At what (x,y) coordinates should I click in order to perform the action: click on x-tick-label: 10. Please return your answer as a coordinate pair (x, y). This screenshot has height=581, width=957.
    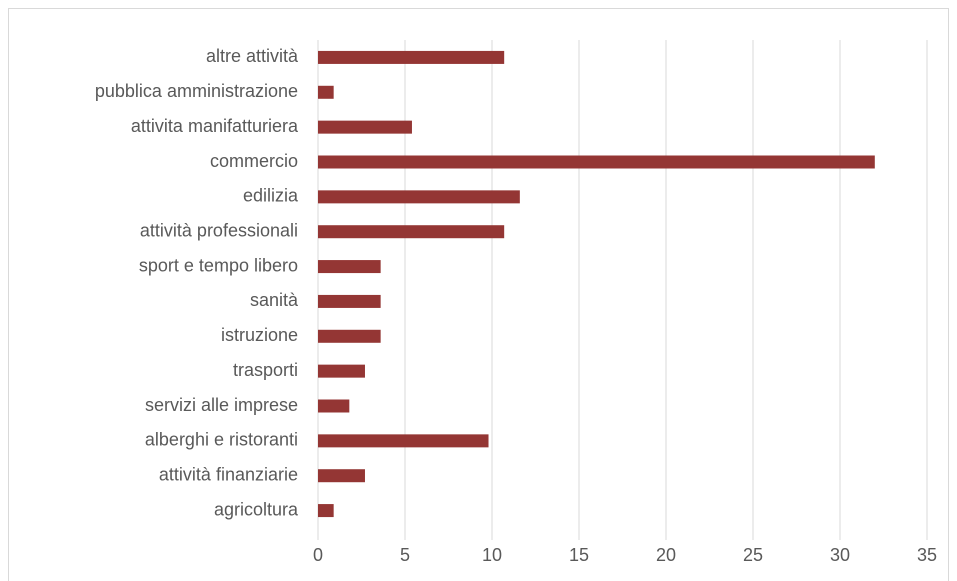
    Looking at the image, I should click on (492, 555).